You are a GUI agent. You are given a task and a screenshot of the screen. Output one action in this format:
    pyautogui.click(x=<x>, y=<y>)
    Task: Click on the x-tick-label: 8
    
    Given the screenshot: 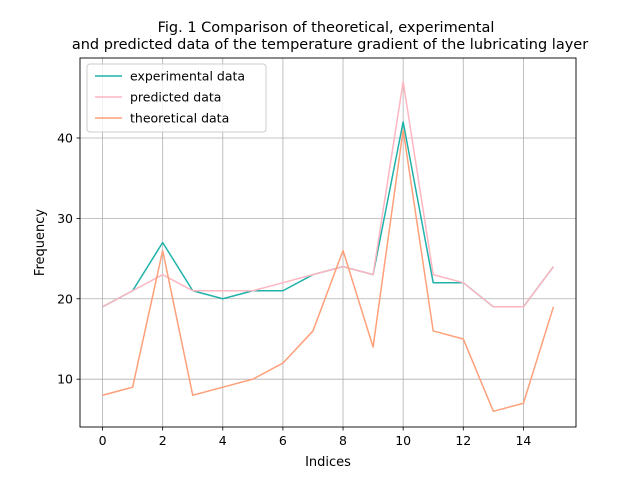 What is the action you would take?
    pyautogui.click(x=343, y=440)
    